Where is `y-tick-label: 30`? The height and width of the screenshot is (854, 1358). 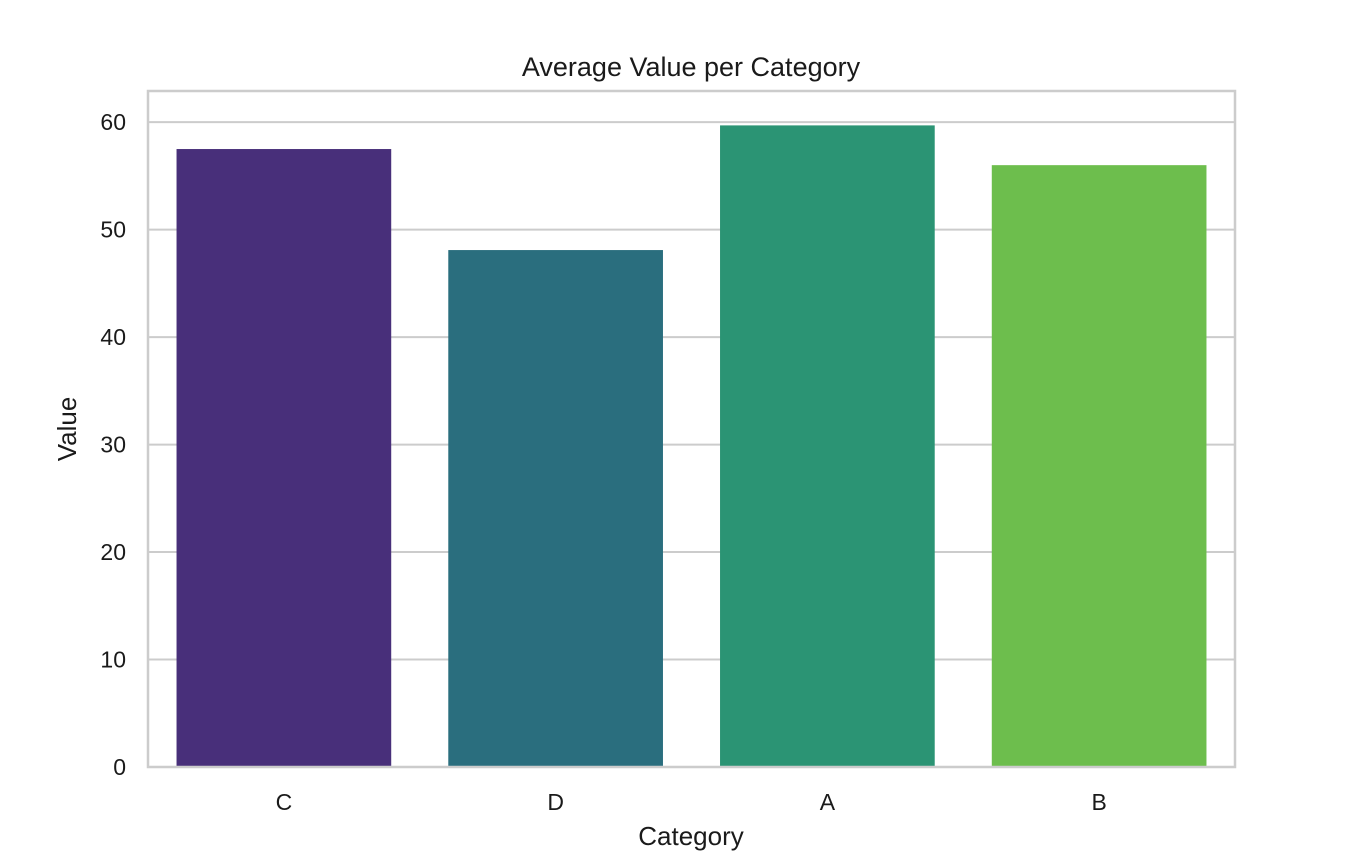 y-tick-label: 30 is located at coordinates (113, 445).